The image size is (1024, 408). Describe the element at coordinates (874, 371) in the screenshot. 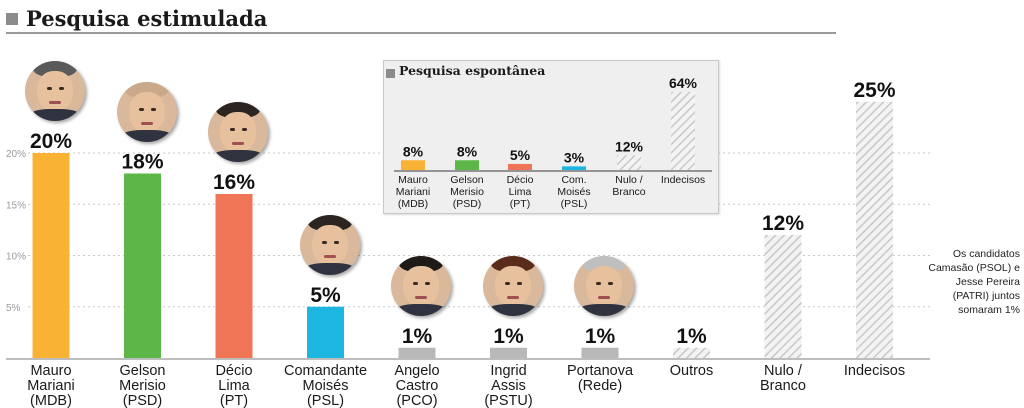

I see `category-label: Indecisos` at that location.